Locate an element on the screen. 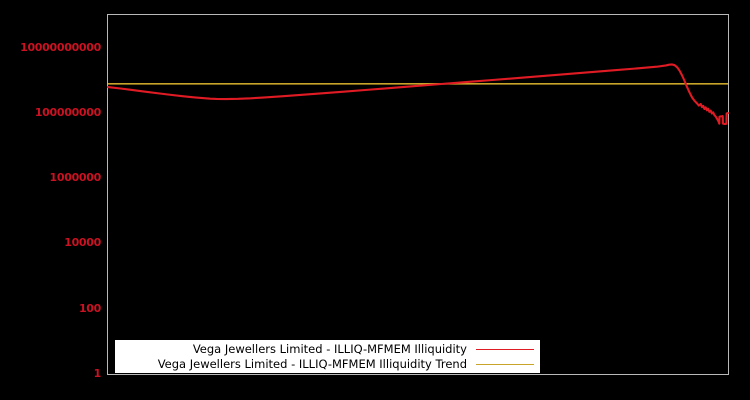 This screenshot has height=400, width=750. y-axis-tick-label: 100 is located at coordinates (89, 308).